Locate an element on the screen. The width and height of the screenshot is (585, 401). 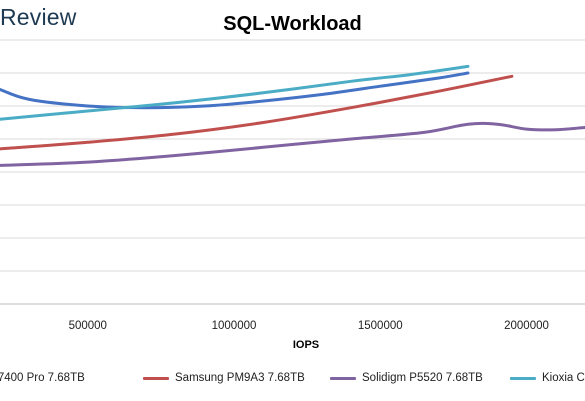
legend-item-1: Samsung PM9A3 7.68TB is located at coordinates (224, 378).